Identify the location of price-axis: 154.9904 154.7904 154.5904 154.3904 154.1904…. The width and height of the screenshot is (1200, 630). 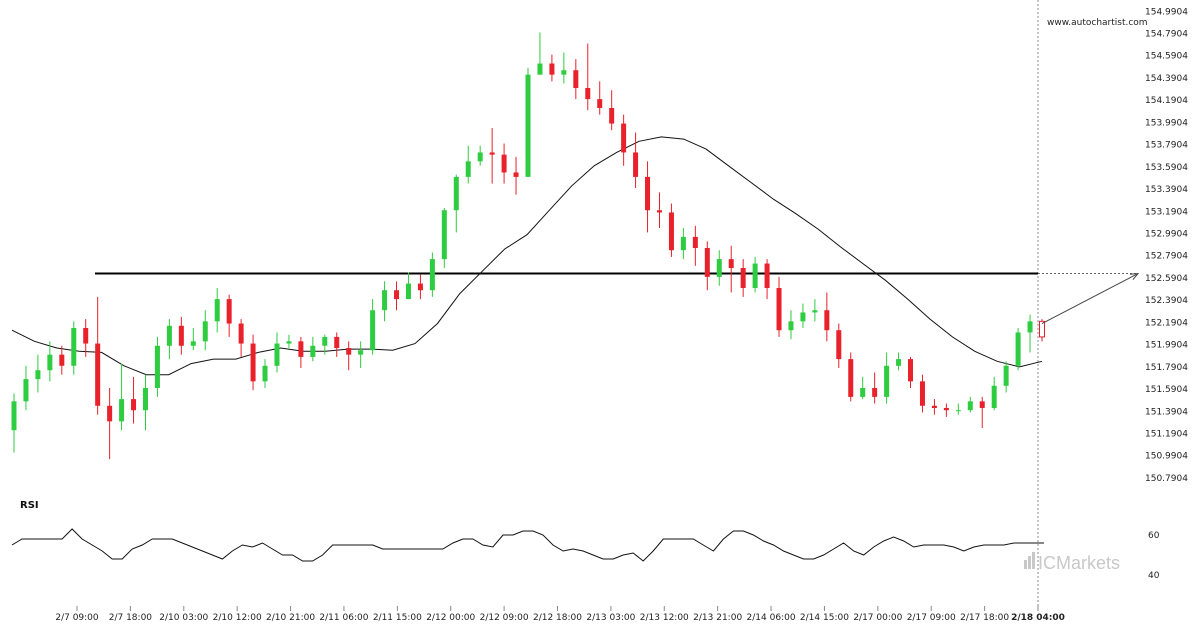
(1166, 245).